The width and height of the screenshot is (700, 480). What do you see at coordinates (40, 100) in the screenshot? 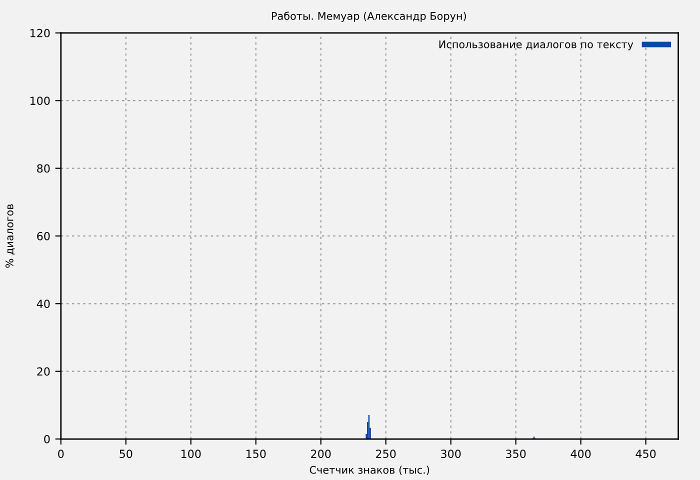
I see `y-tick-label: 100` at bounding box center [40, 100].